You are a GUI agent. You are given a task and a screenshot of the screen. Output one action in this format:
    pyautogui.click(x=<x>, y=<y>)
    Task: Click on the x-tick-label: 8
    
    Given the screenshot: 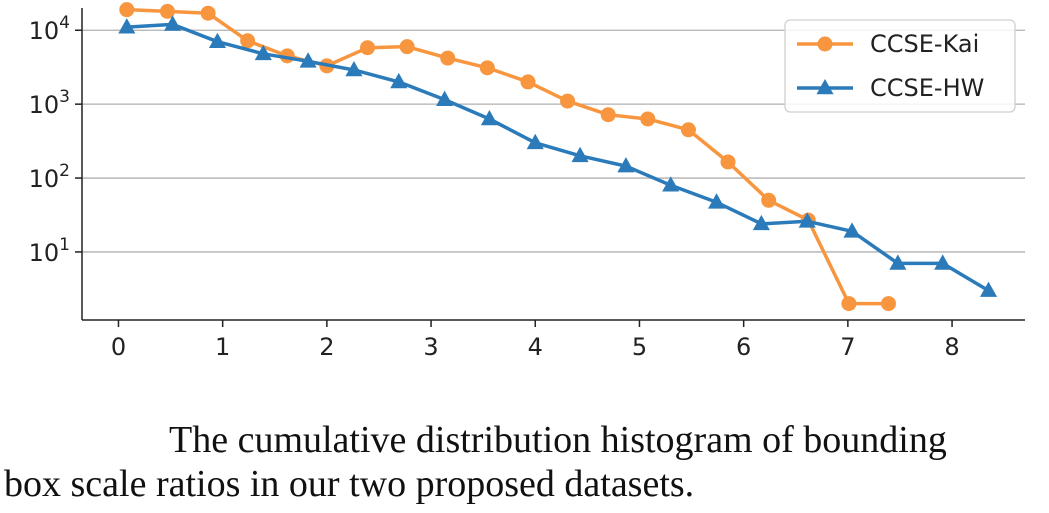 What is the action you would take?
    pyautogui.click(x=951, y=347)
    